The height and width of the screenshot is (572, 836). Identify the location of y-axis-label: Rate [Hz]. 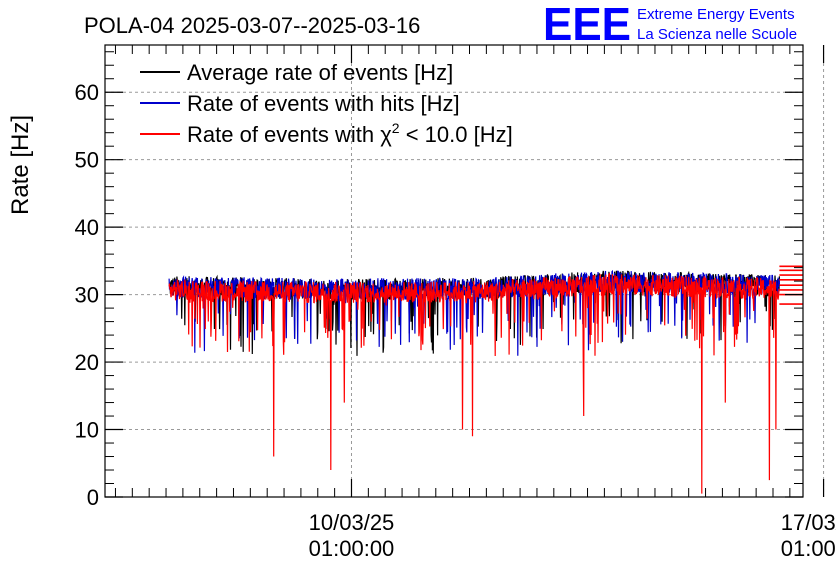
(20, 165).